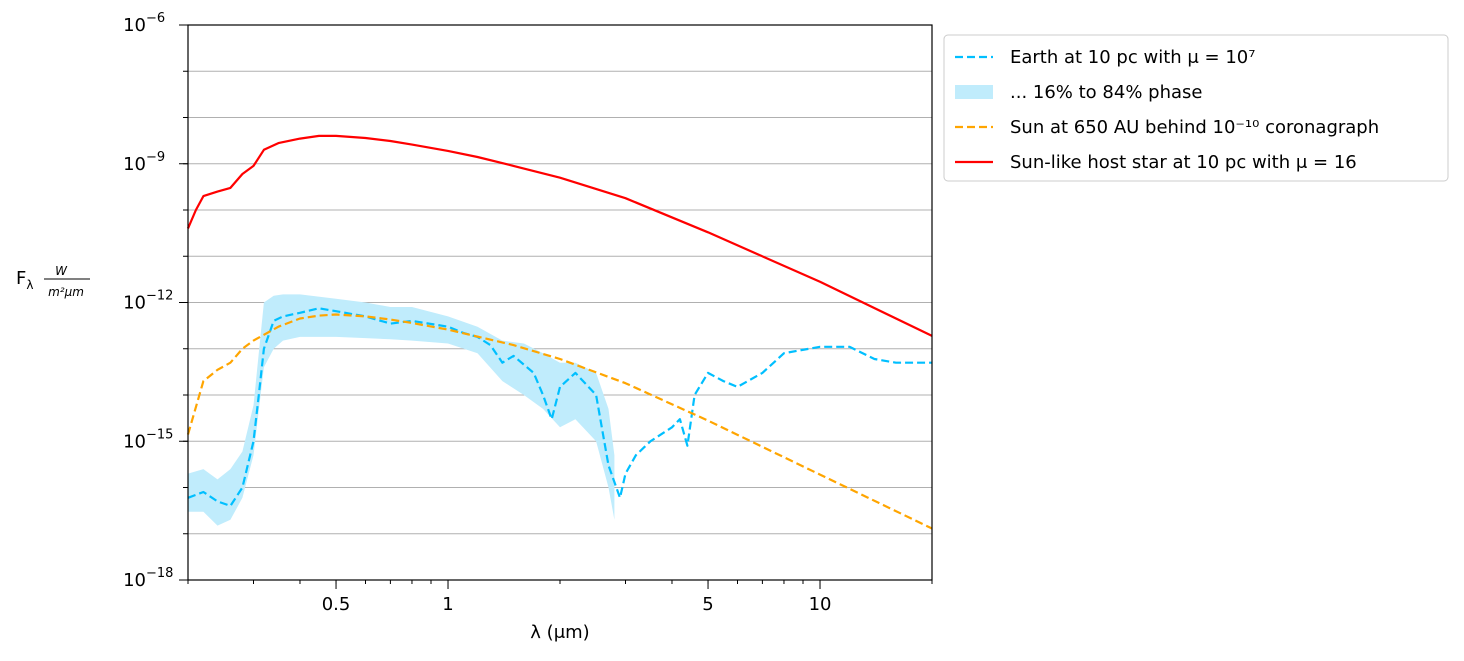 The height and width of the screenshot is (661, 1464). I want to click on y-tick-exponent: −6, so click(155, 18).